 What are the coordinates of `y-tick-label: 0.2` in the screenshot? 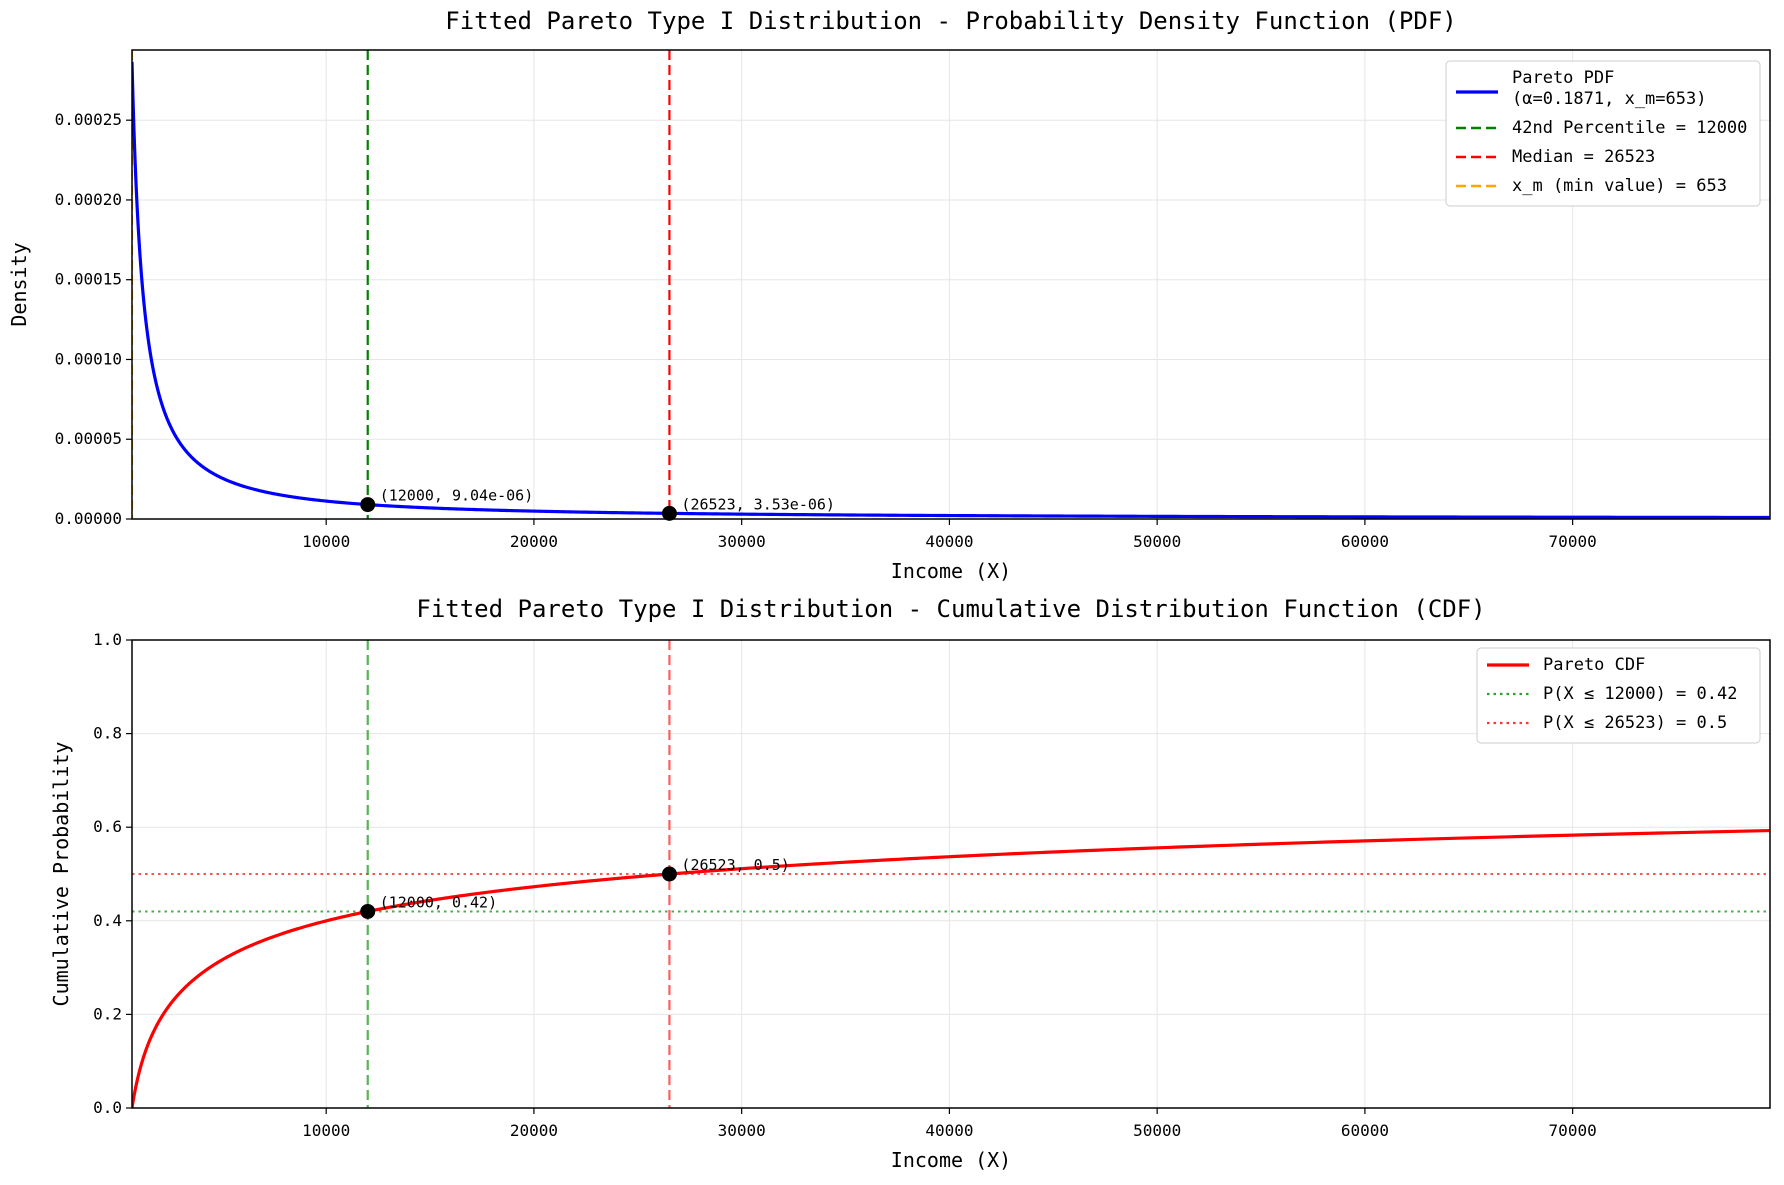 It's located at (107, 1013).